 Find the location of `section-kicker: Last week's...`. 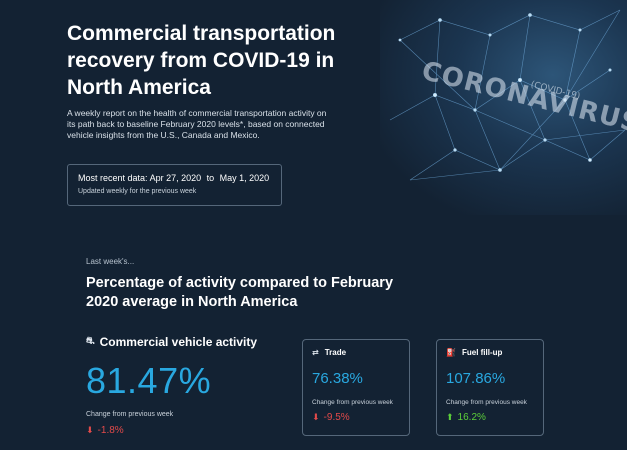

section-kicker: Last week's... is located at coordinates (110, 261).